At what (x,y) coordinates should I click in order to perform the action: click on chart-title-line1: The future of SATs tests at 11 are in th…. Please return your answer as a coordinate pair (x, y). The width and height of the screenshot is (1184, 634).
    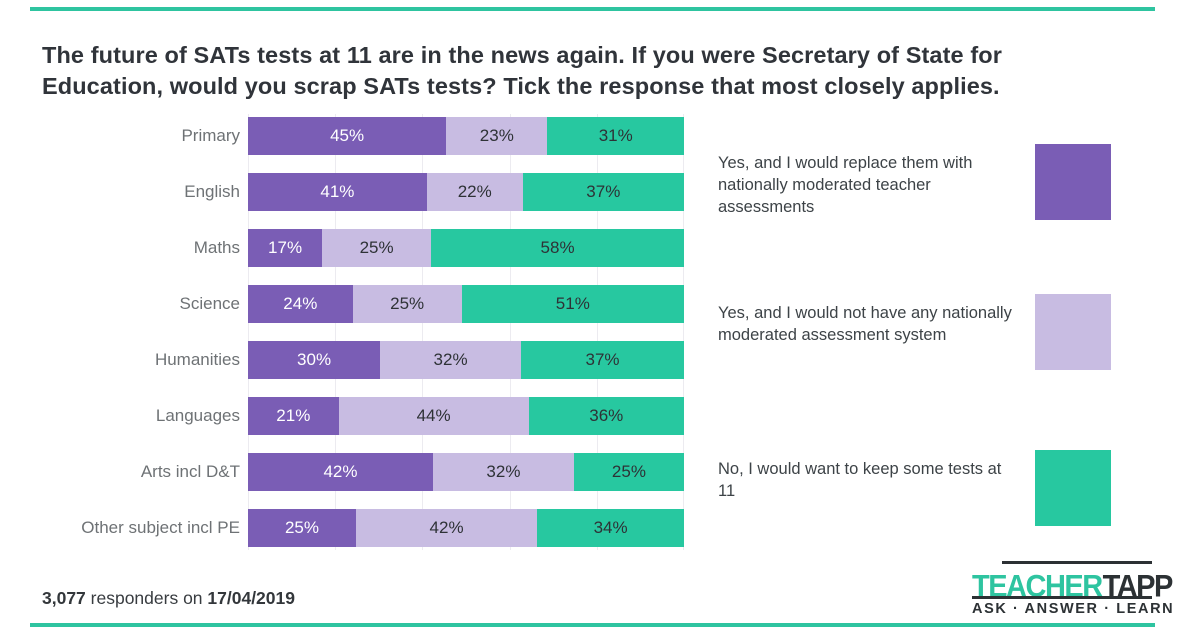
    Looking at the image, I should click on (522, 55).